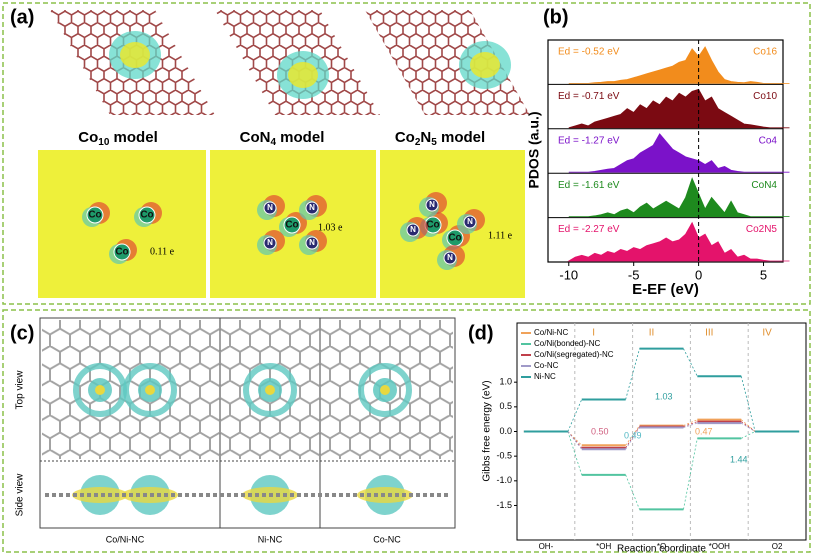  Describe the element at coordinates (568, 274) in the screenshot. I see `x-tick-label: -10` at that location.